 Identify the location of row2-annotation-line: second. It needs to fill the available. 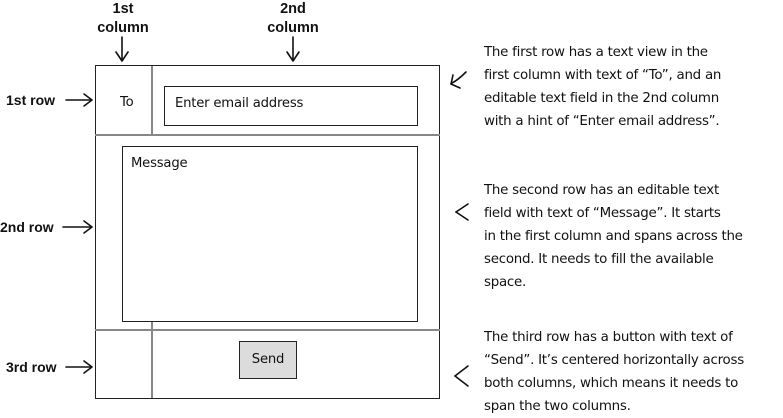
(599, 259).